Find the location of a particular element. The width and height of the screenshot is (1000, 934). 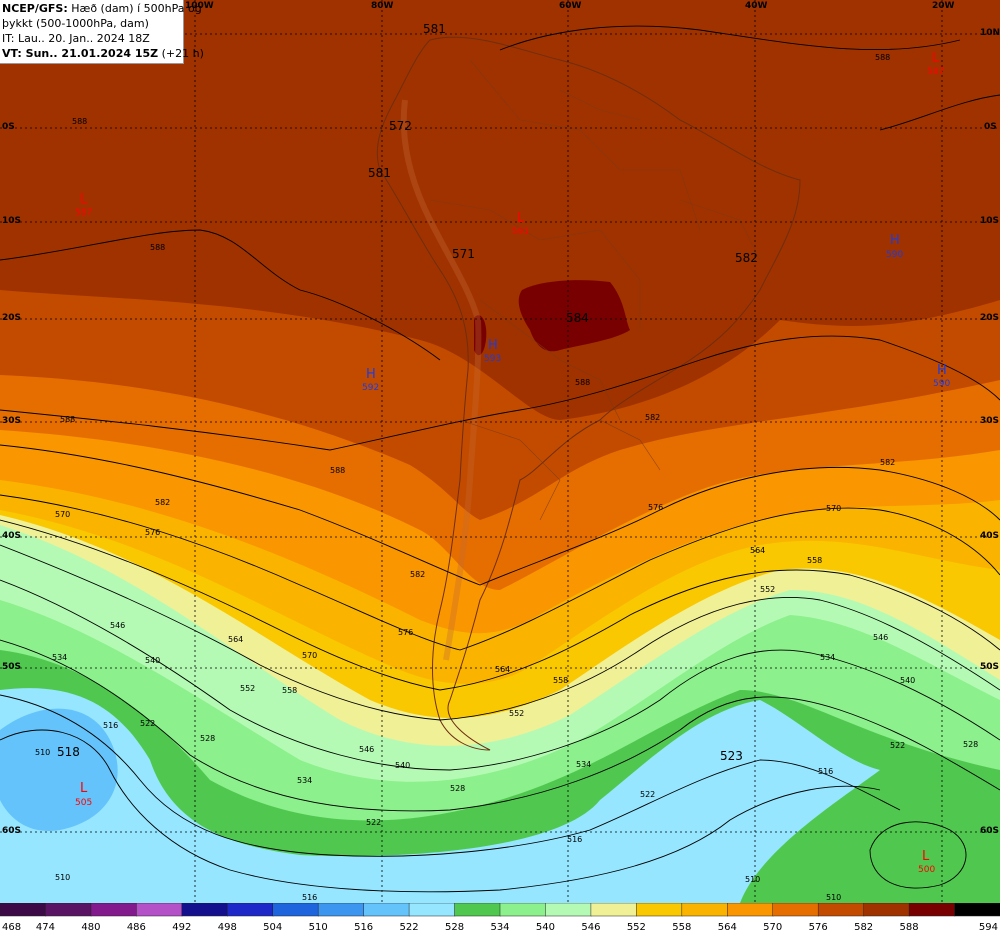

legend-value-label: 558 is located at coordinates (681, 927).